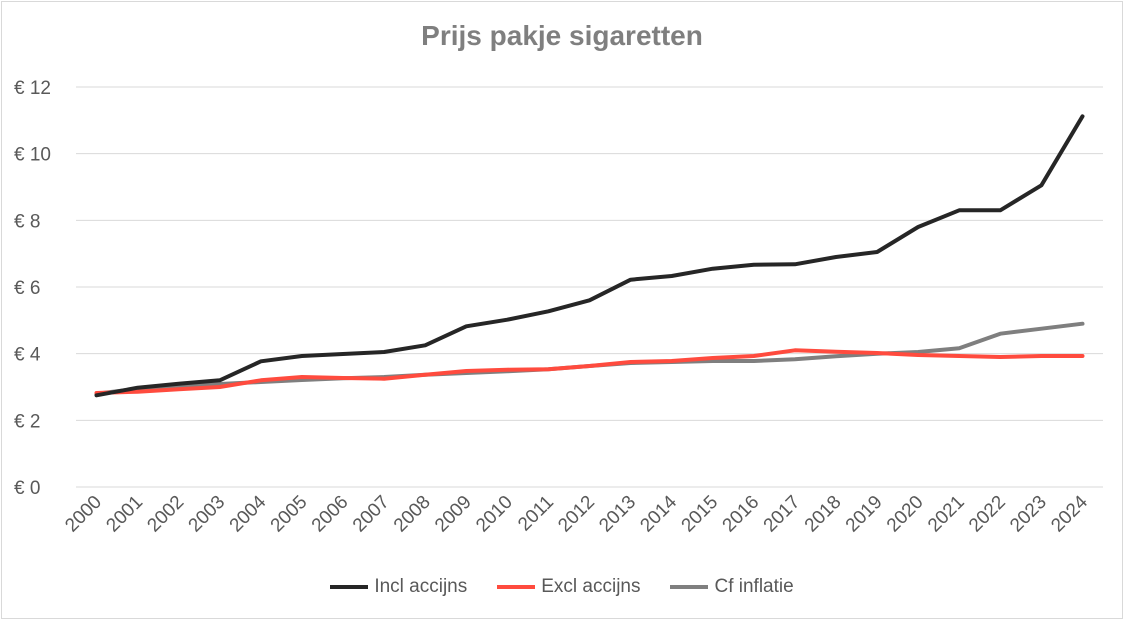  Describe the element at coordinates (27, 421) in the screenshot. I see `y-tick-label: € 2` at that location.